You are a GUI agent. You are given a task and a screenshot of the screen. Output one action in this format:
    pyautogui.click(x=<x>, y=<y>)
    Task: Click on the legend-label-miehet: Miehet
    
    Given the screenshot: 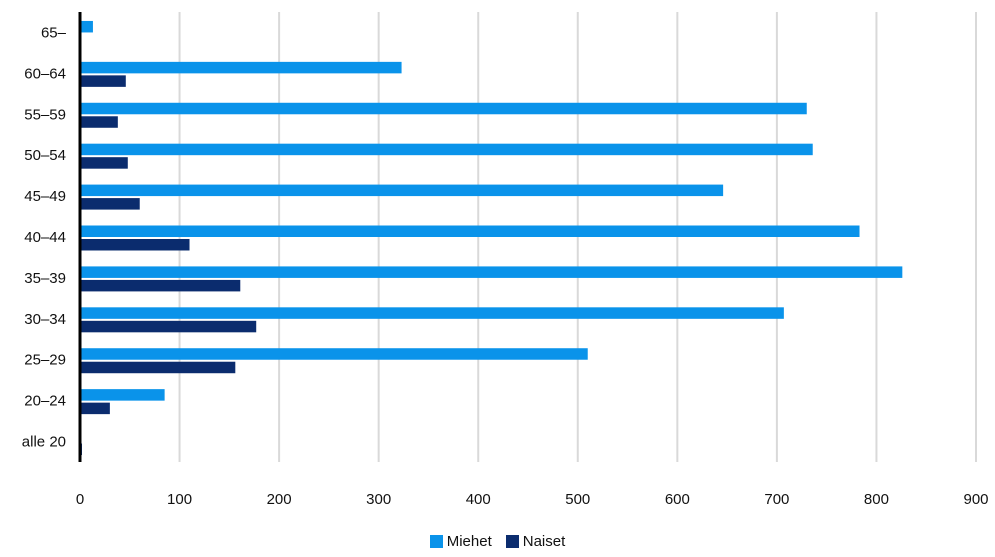 What is the action you would take?
    pyautogui.click(x=469, y=541)
    